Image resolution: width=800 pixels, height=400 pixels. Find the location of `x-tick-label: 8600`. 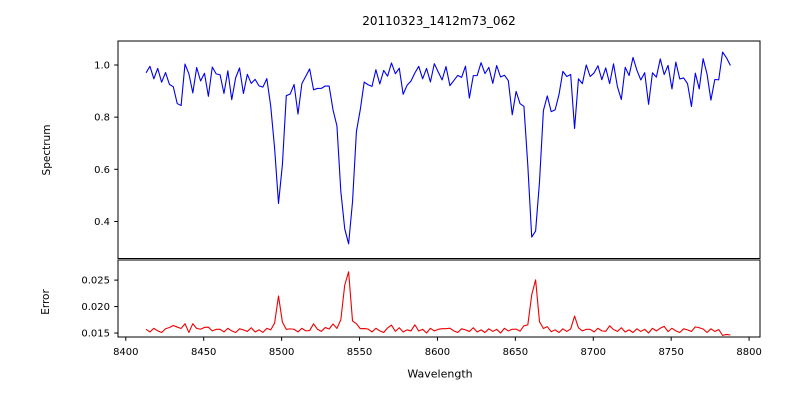

x-tick-label: 8600 is located at coordinates (437, 352).